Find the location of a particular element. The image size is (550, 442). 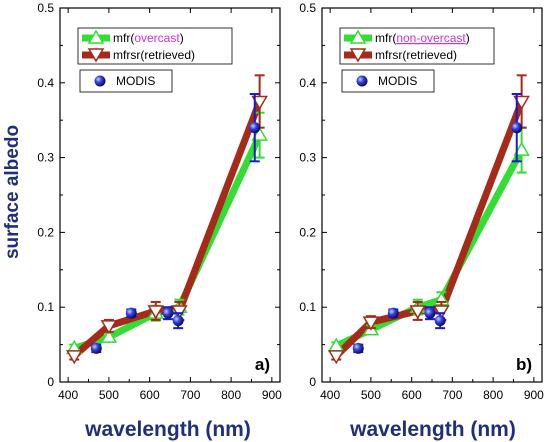

y-tick-label-a: 0.3 is located at coordinates (45, 158).